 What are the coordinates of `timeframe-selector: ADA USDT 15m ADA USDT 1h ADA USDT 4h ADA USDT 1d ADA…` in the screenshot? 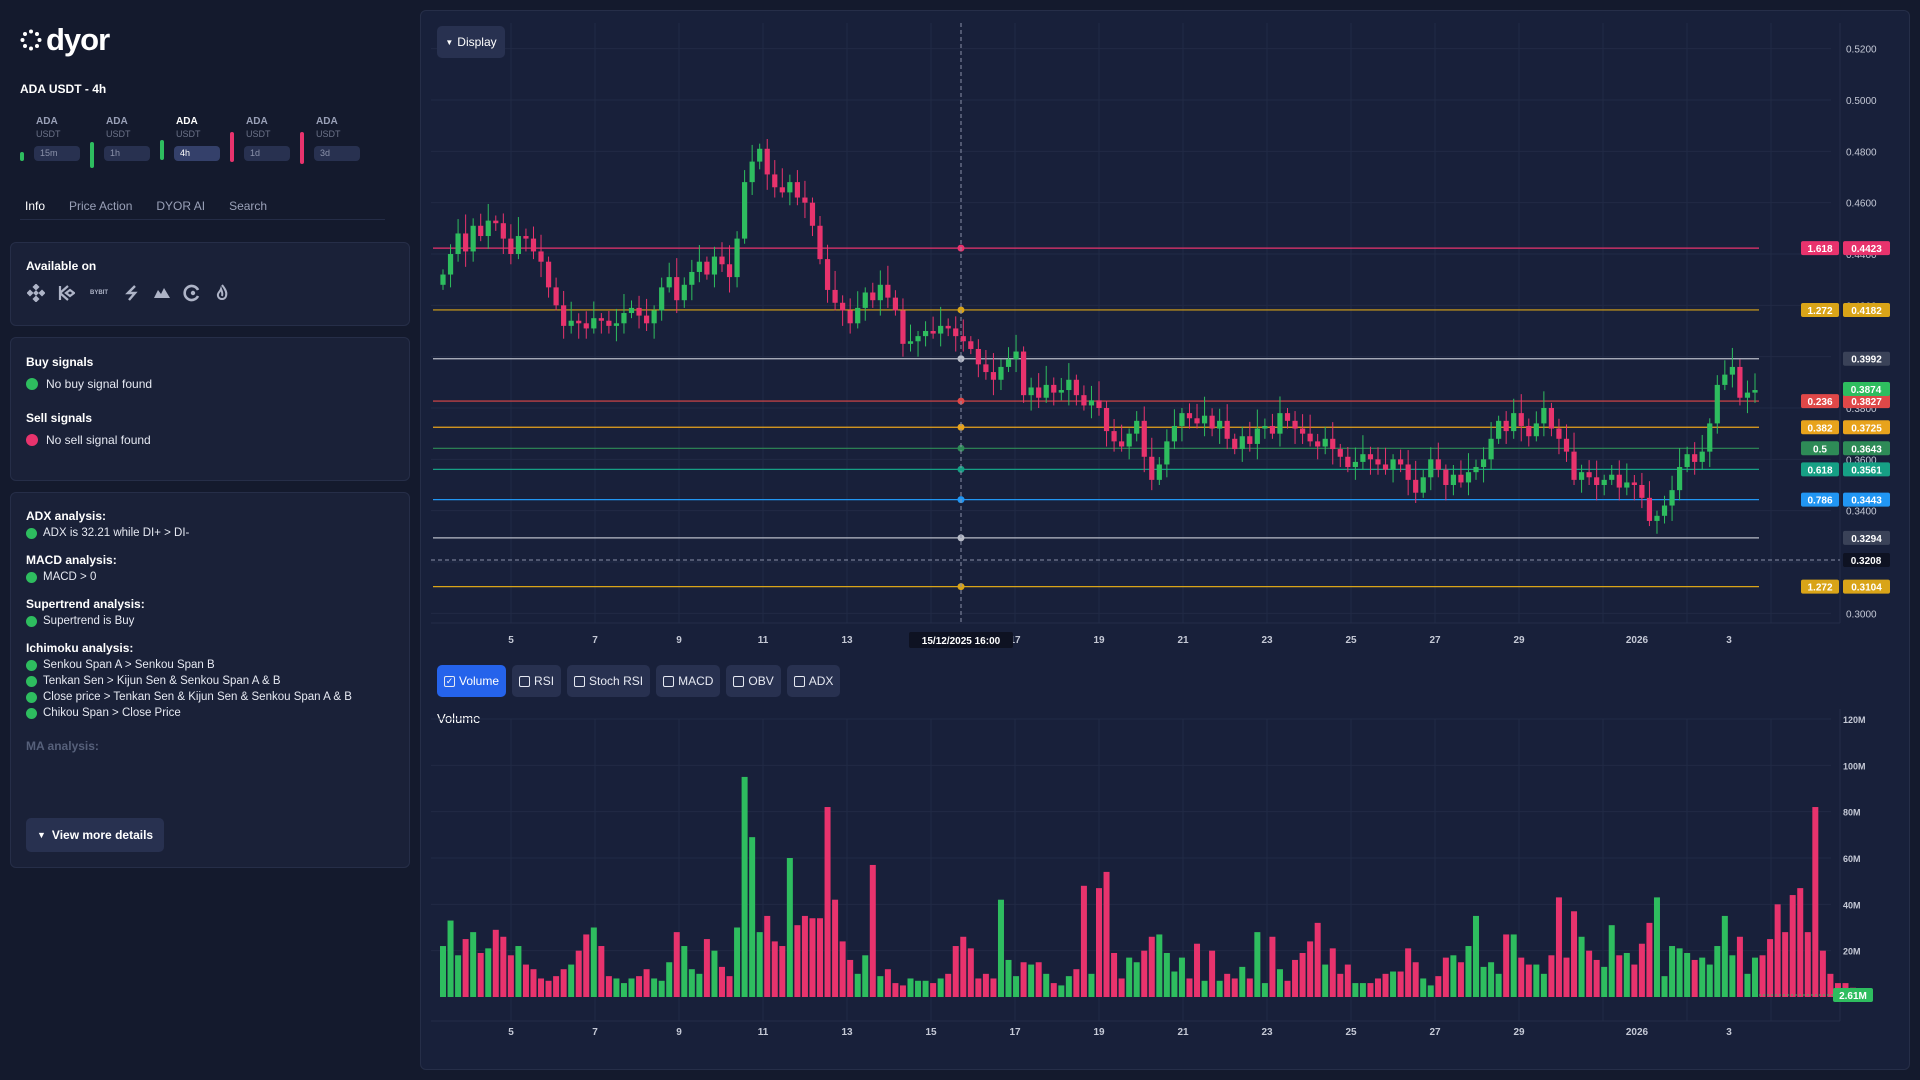 It's located at (190, 141).